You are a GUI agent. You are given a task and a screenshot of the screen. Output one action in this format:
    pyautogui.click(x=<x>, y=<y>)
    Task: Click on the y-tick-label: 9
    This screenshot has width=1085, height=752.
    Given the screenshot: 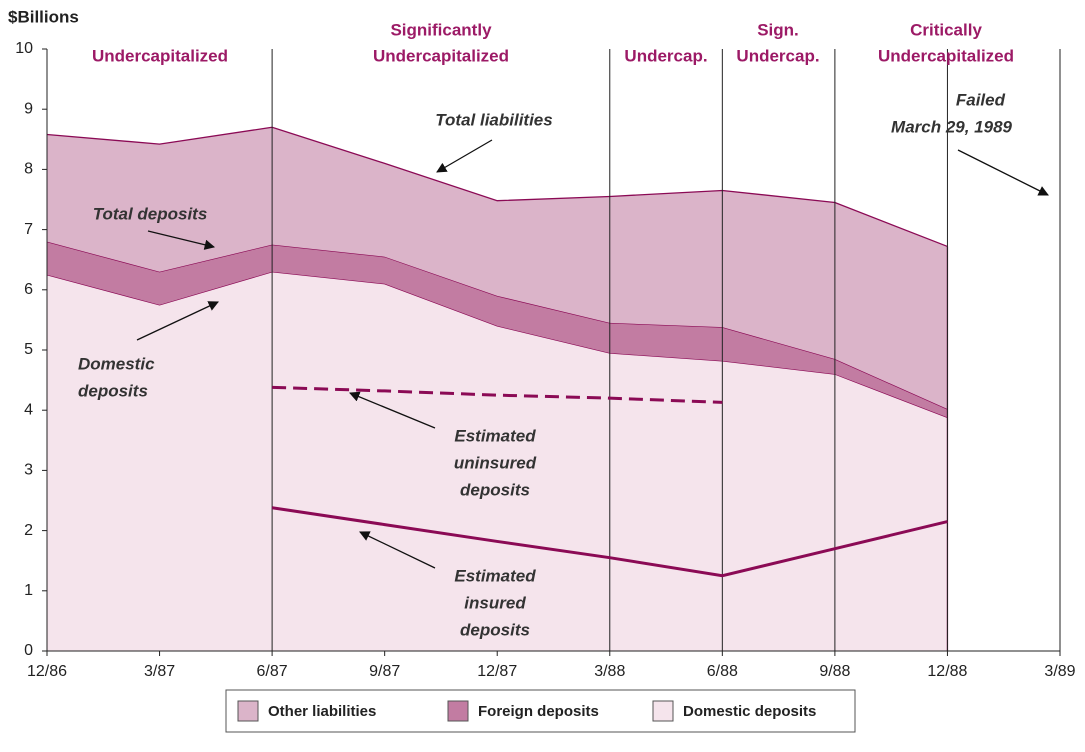 What is the action you would take?
    pyautogui.click(x=28, y=108)
    